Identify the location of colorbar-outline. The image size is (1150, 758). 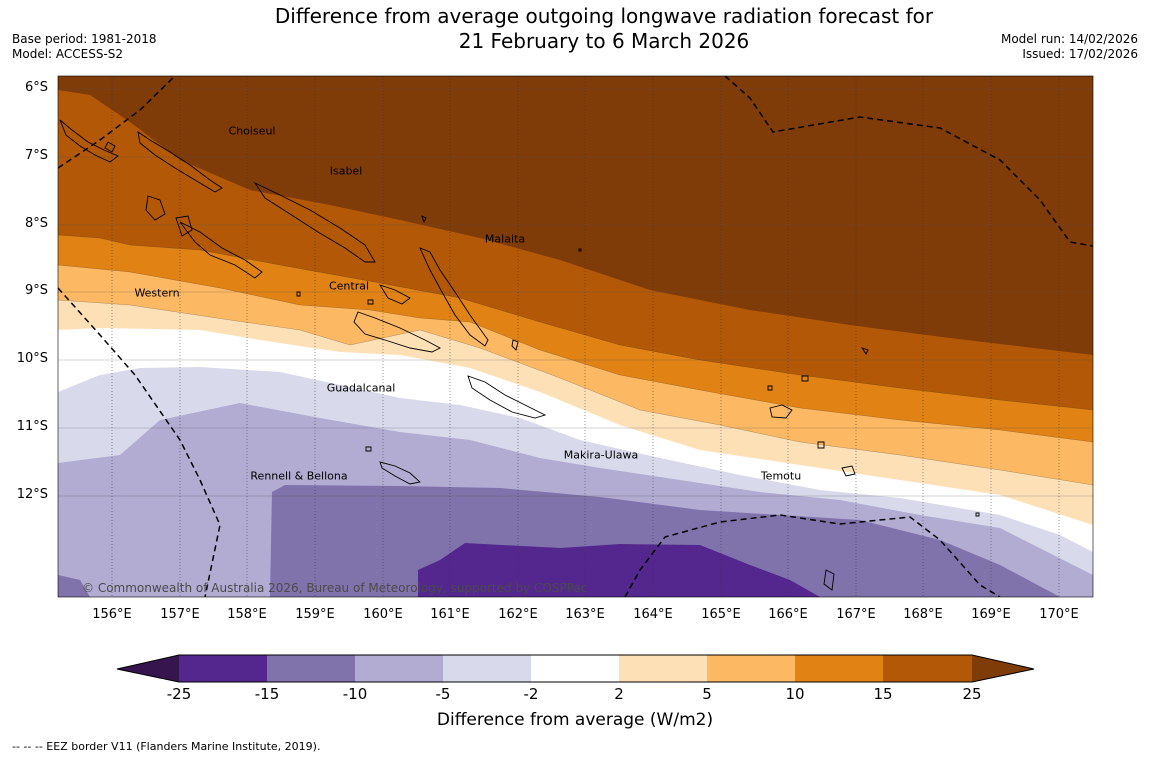
(575, 668).